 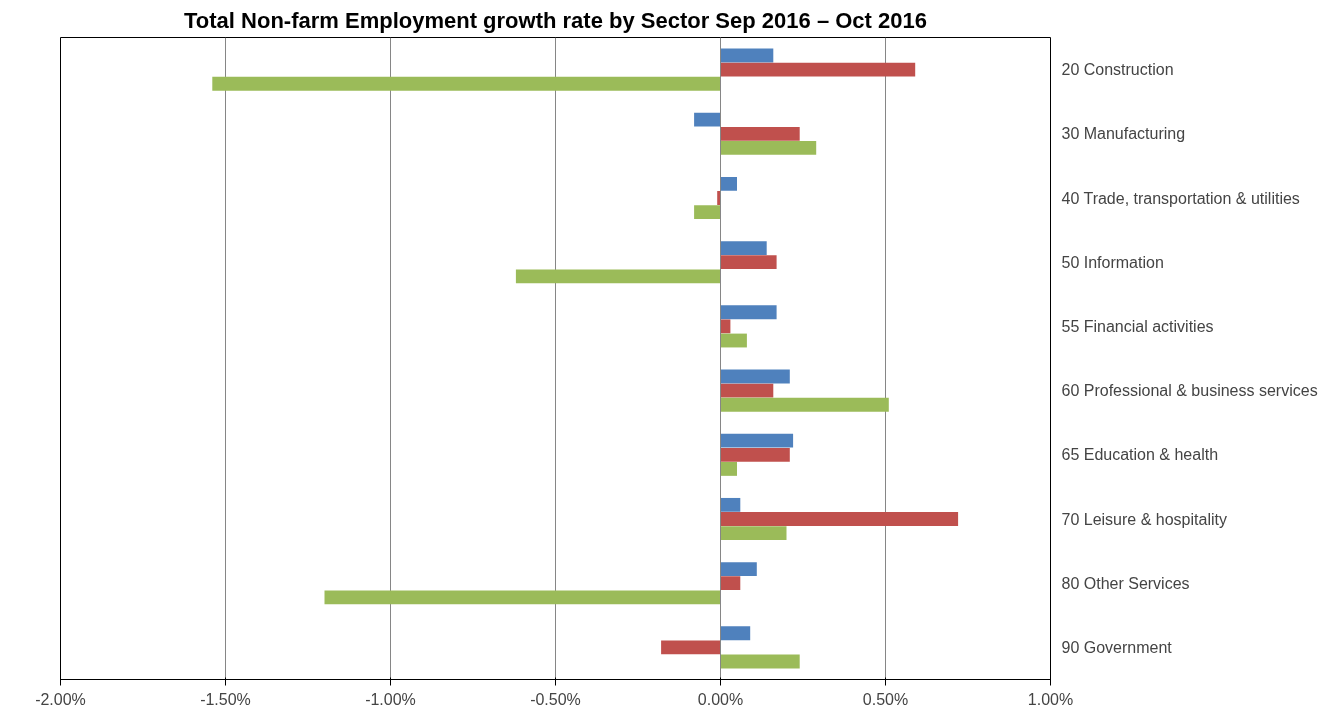 I want to click on x-tick-label: 0.50%, so click(x=885, y=699).